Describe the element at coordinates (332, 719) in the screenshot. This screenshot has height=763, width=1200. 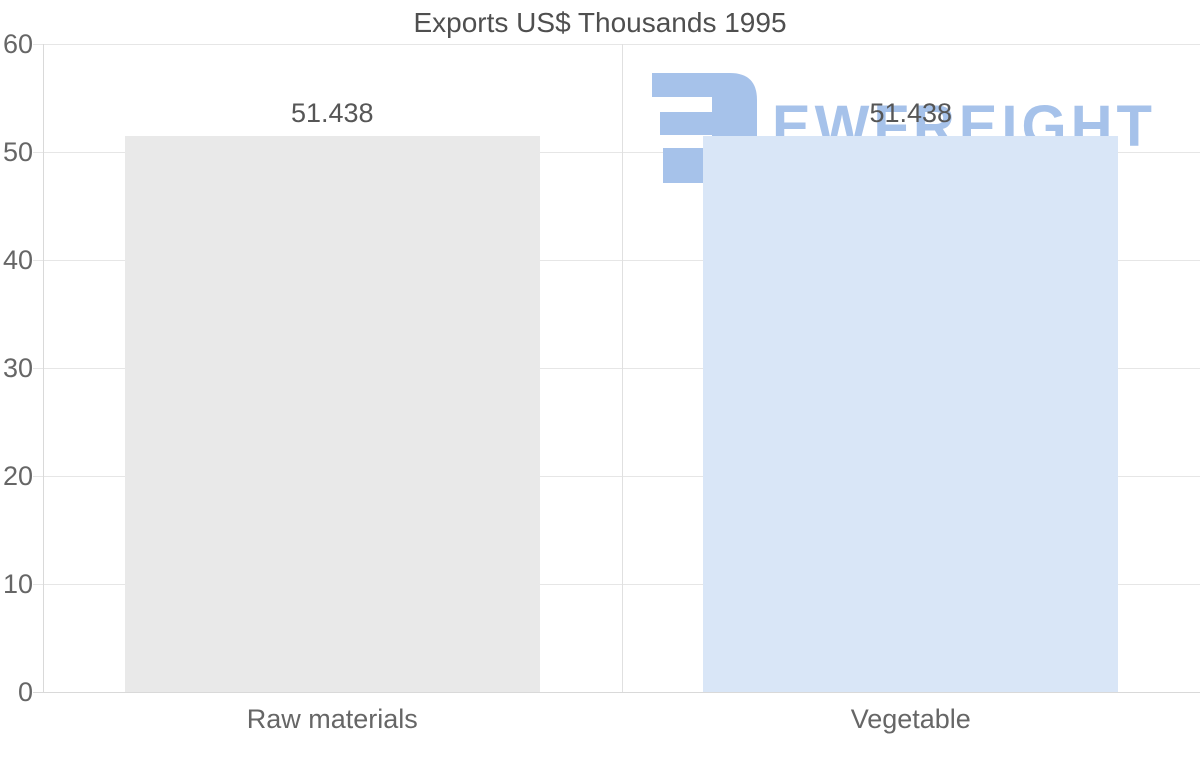
I see `x-axis-category-label: Raw materials` at that location.